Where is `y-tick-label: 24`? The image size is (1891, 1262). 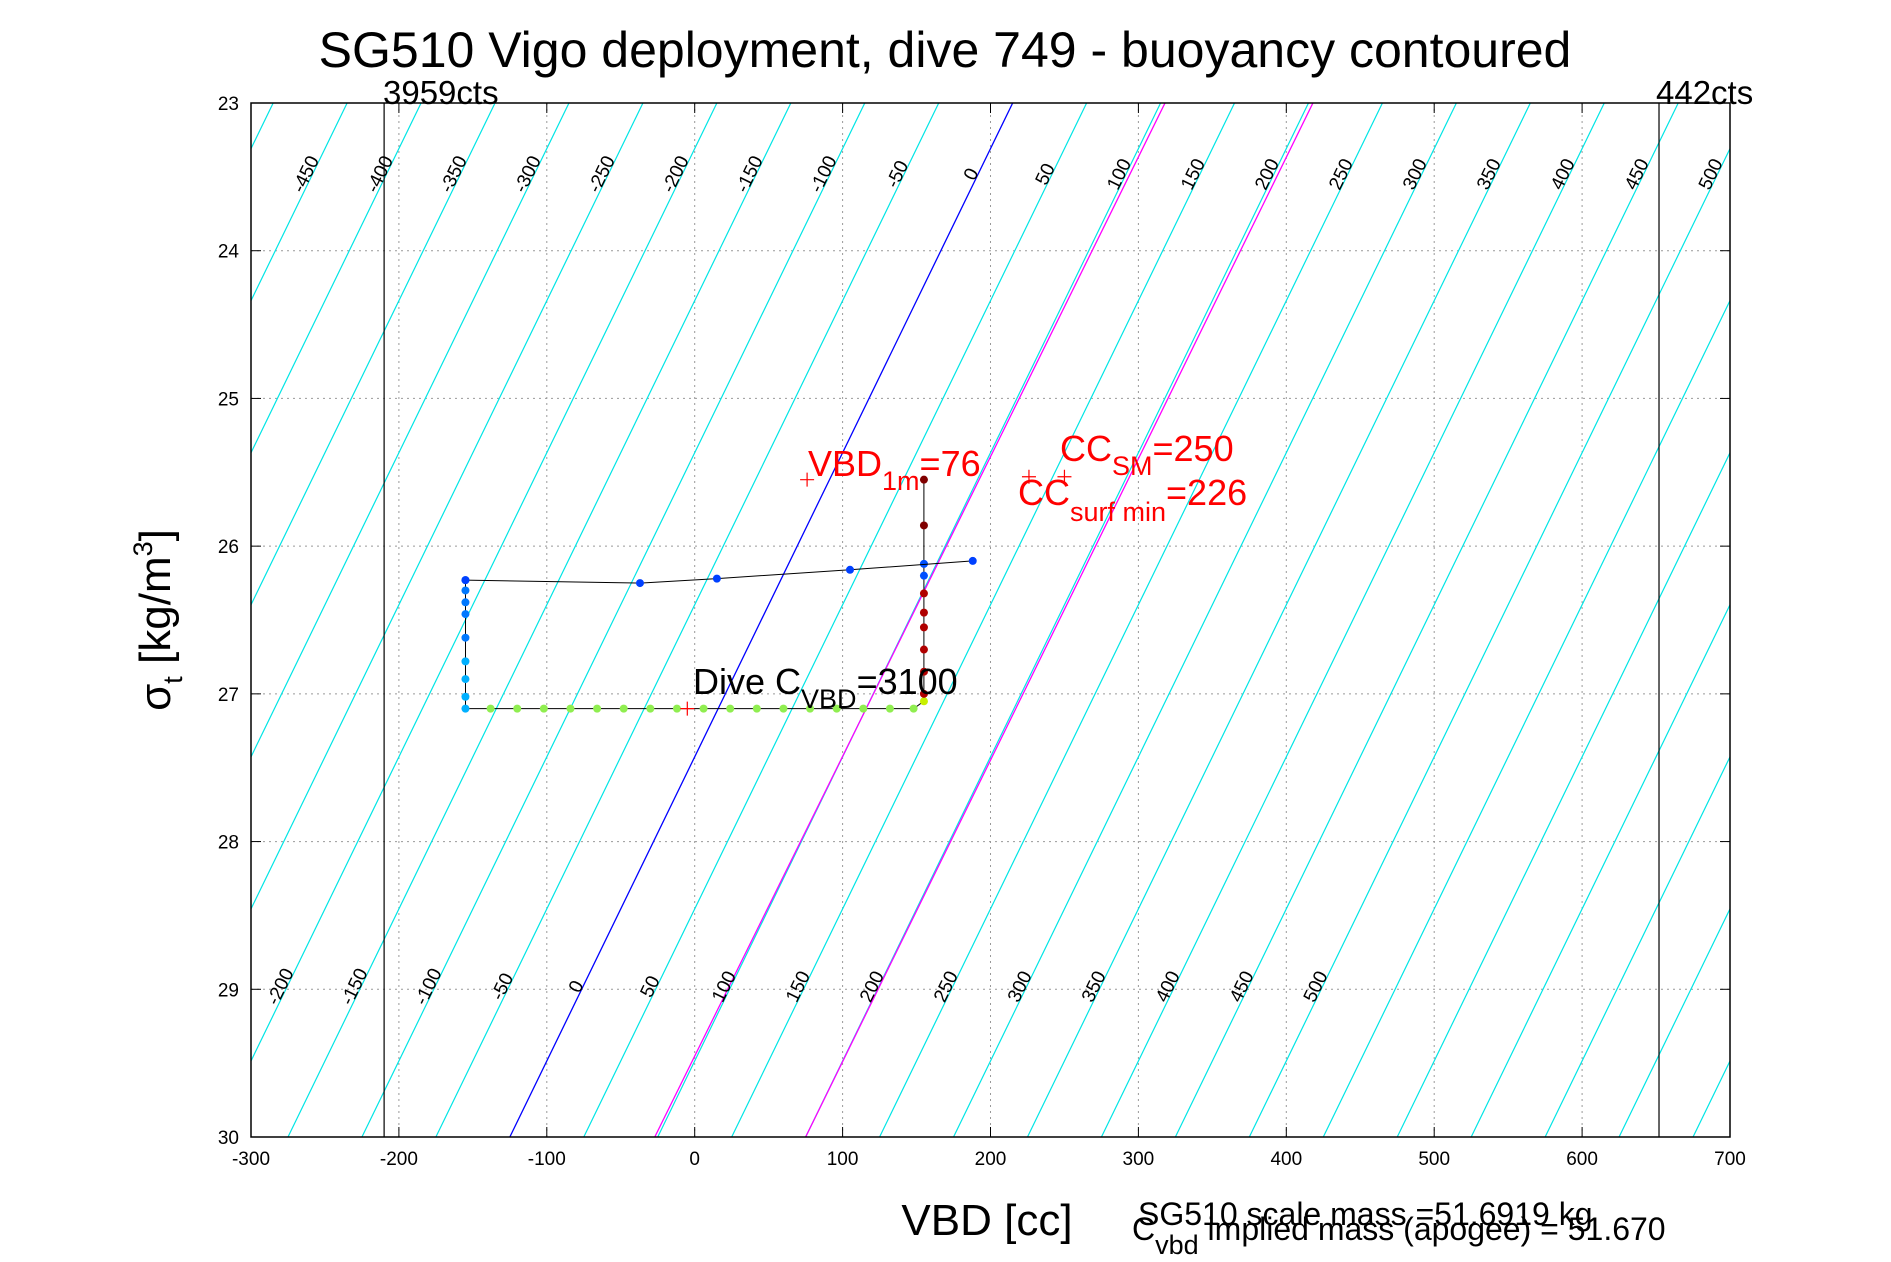 y-tick-label: 24 is located at coordinates (229, 252).